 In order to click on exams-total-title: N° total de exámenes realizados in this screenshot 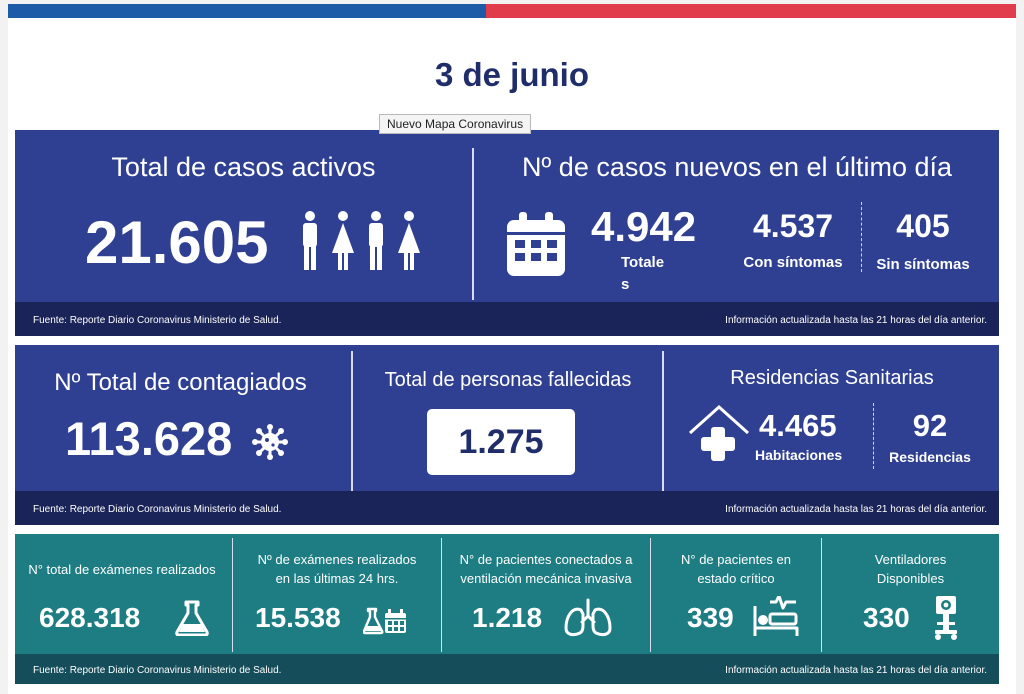, I will do `click(122, 569)`.